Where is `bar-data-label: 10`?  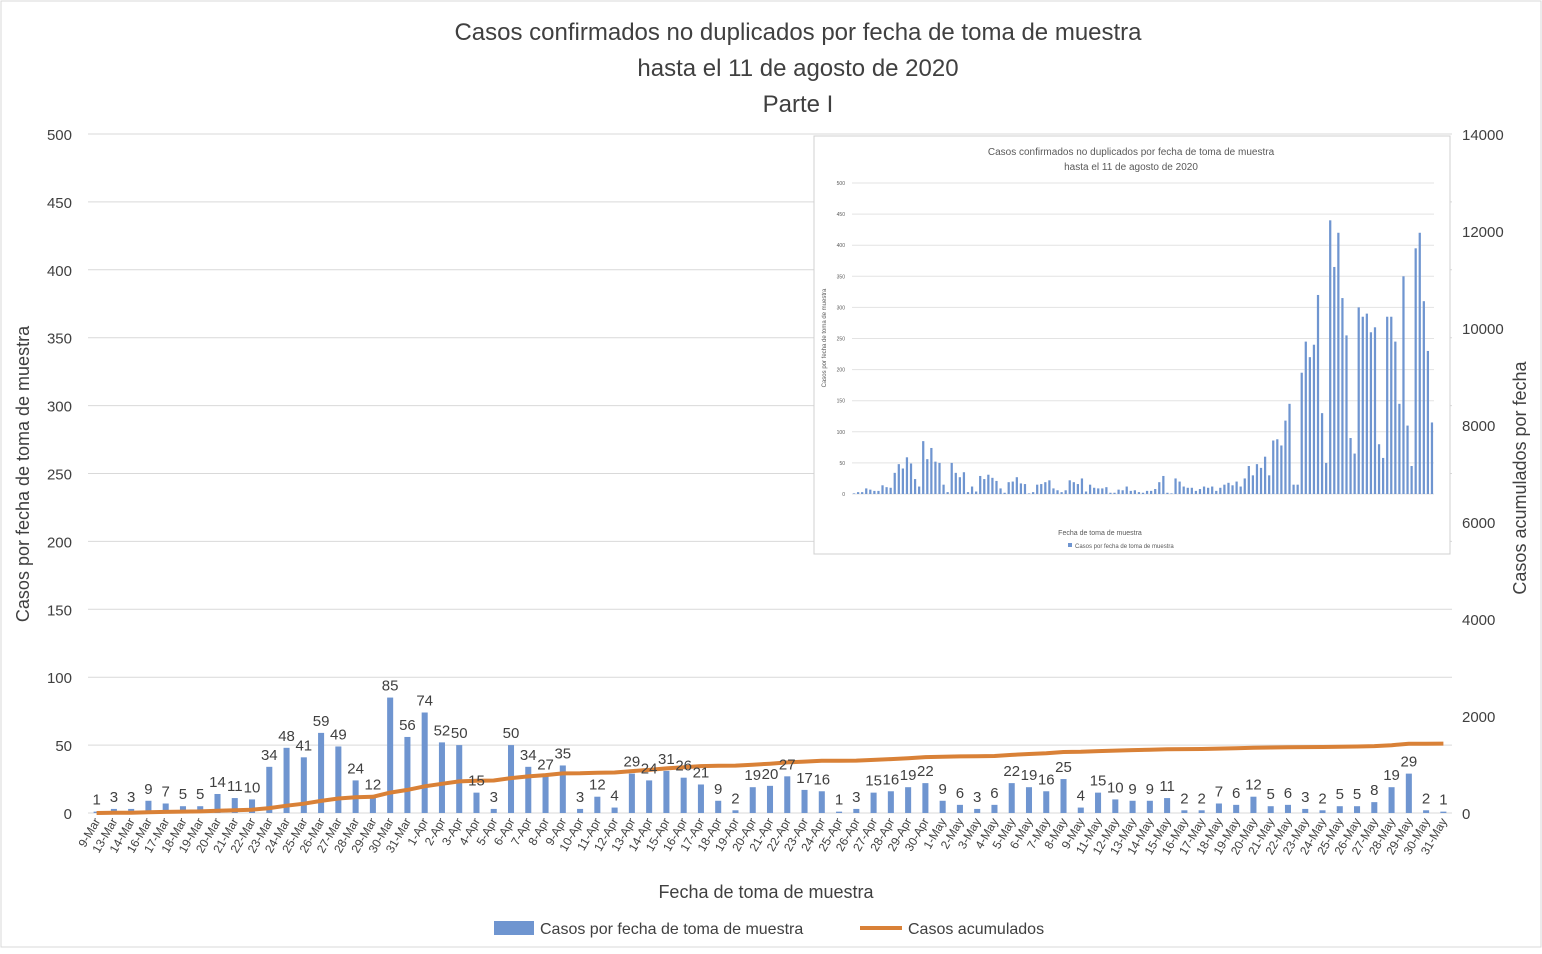
bar-data-label: 10 is located at coordinates (1115, 787).